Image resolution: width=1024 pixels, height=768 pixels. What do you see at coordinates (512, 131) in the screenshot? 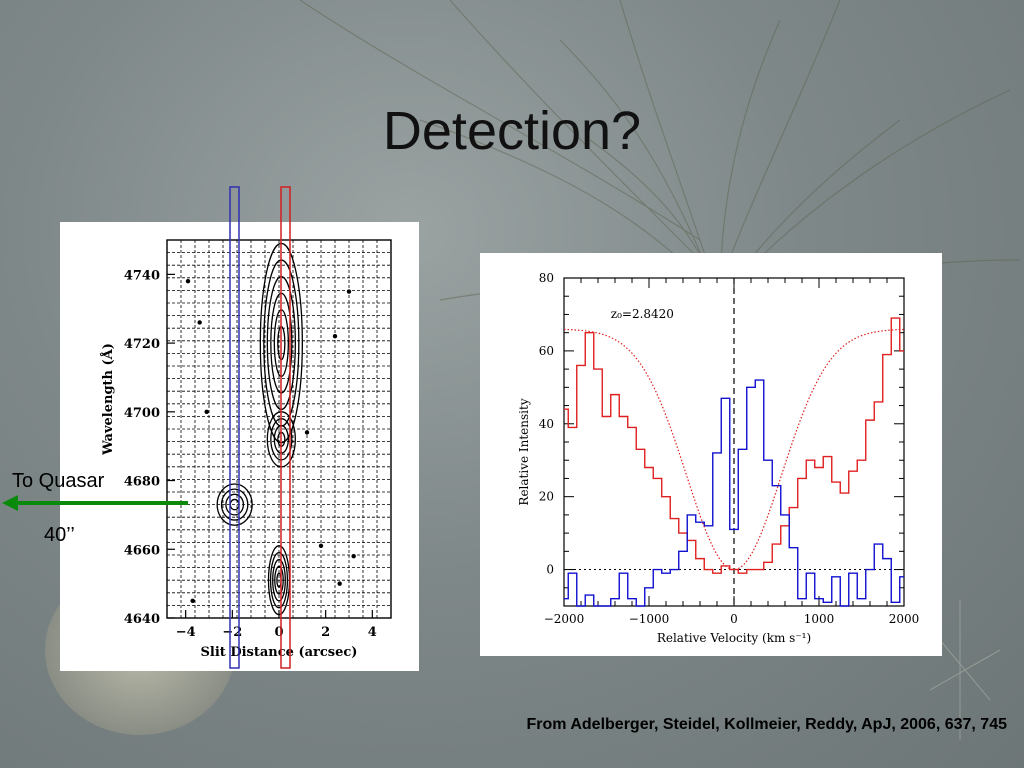
I see `slide-title: Detection?` at bounding box center [512, 131].